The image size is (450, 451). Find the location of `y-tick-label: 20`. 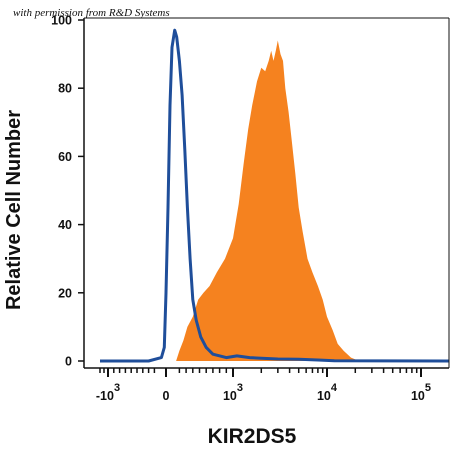

y-tick-label: 20 is located at coordinates (65, 293).